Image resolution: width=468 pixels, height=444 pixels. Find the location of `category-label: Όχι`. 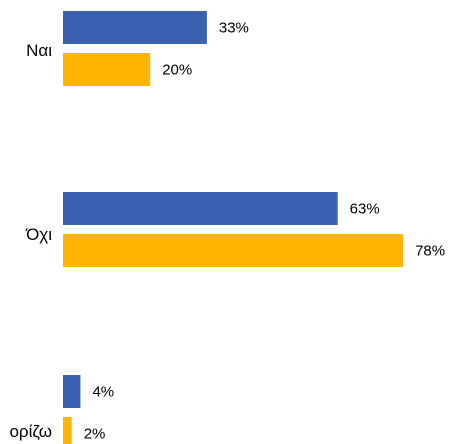

category-label: Όχι is located at coordinates (38, 234).